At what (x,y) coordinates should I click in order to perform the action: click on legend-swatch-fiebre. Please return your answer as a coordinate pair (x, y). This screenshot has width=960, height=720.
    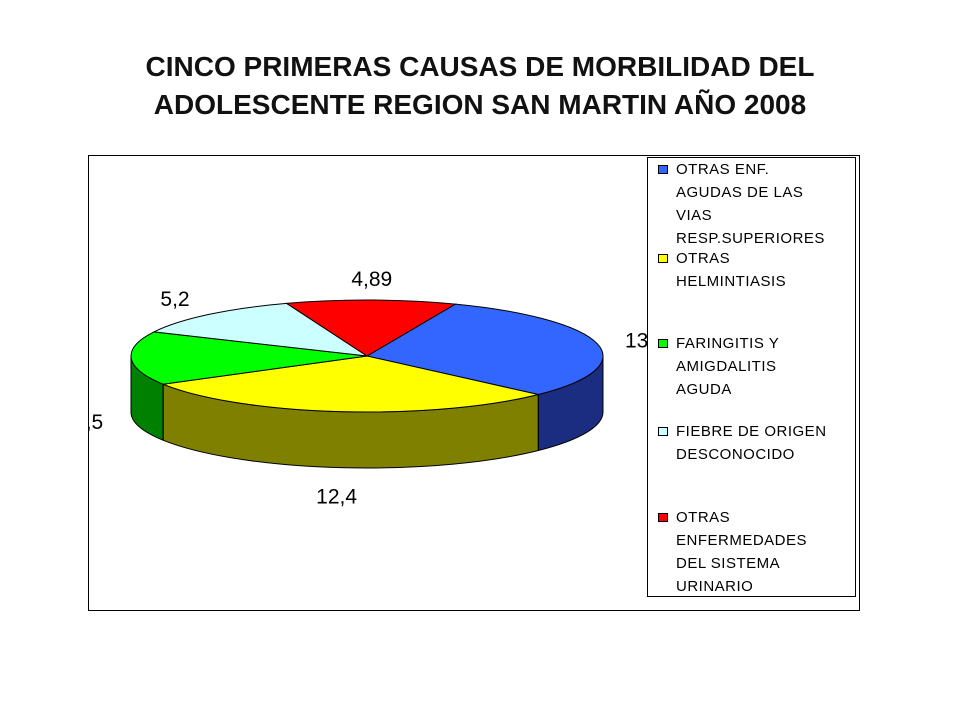
    Looking at the image, I should click on (663, 431).